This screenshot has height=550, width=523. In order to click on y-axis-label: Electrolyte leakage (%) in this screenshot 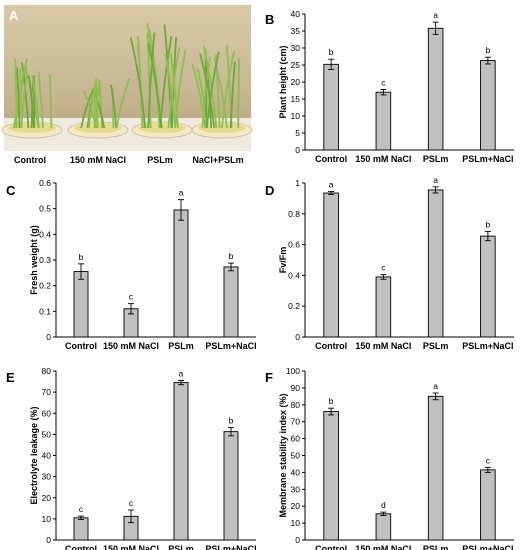, I will do `click(34, 455)`.